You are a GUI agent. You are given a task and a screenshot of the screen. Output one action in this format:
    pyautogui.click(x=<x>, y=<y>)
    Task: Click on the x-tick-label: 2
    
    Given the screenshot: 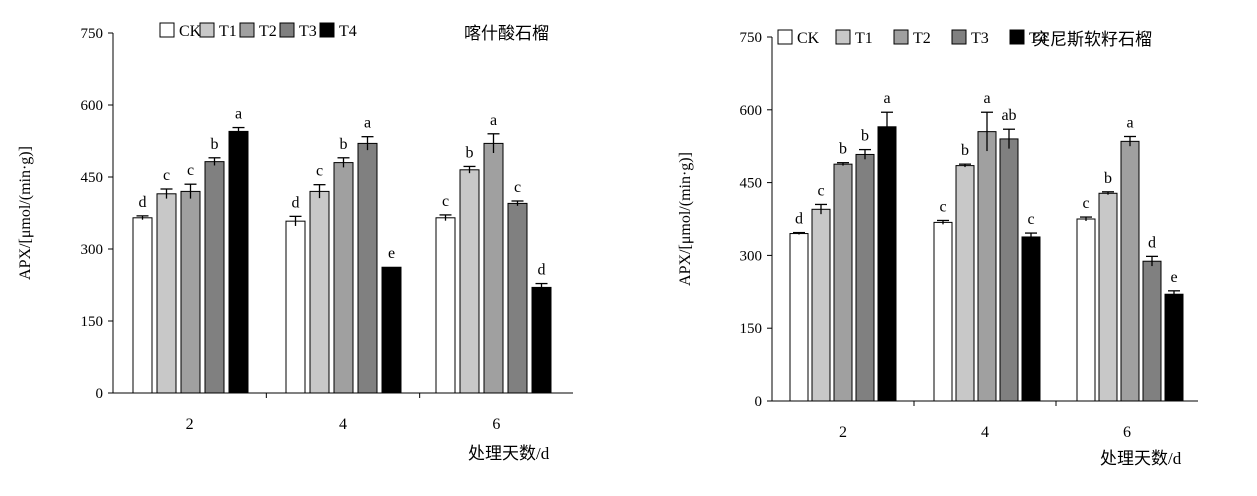 What is the action you would take?
    pyautogui.click(x=843, y=432)
    